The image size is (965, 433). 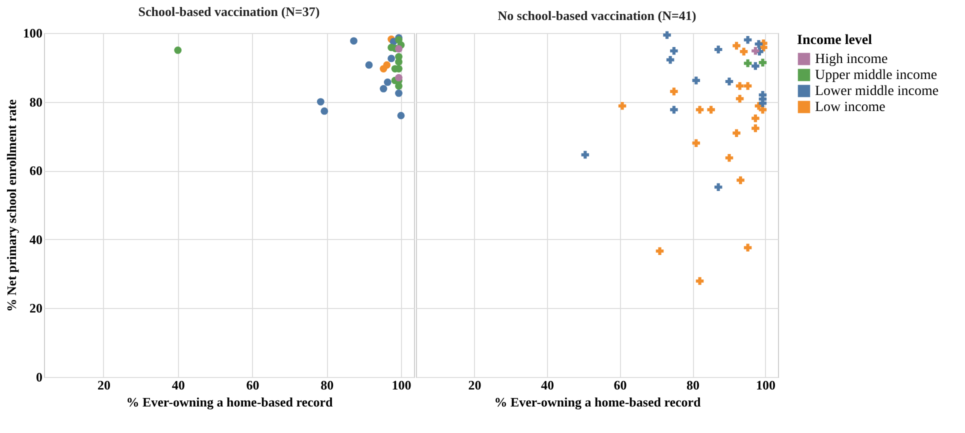 I want to click on legend-label: Upper middle income, so click(x=876, y=75).